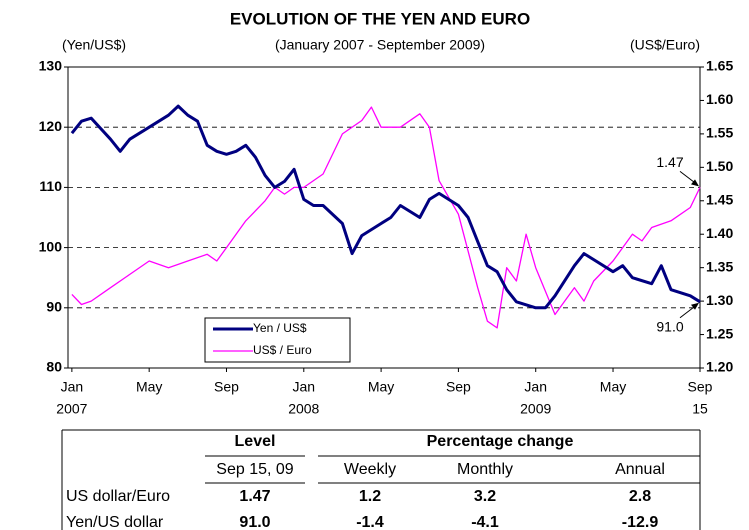  Describe the element at coordinates (719, 133) in the screenshot. I see `y2-tick-label: 1.55` at that location.